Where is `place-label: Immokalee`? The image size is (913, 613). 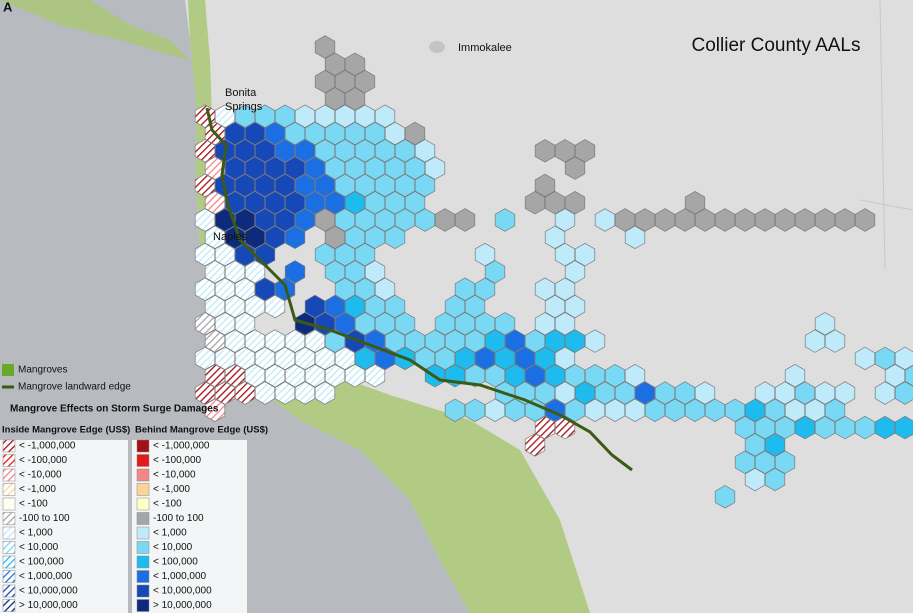
place-label: Immokalee is located at coordinates (485, 48).